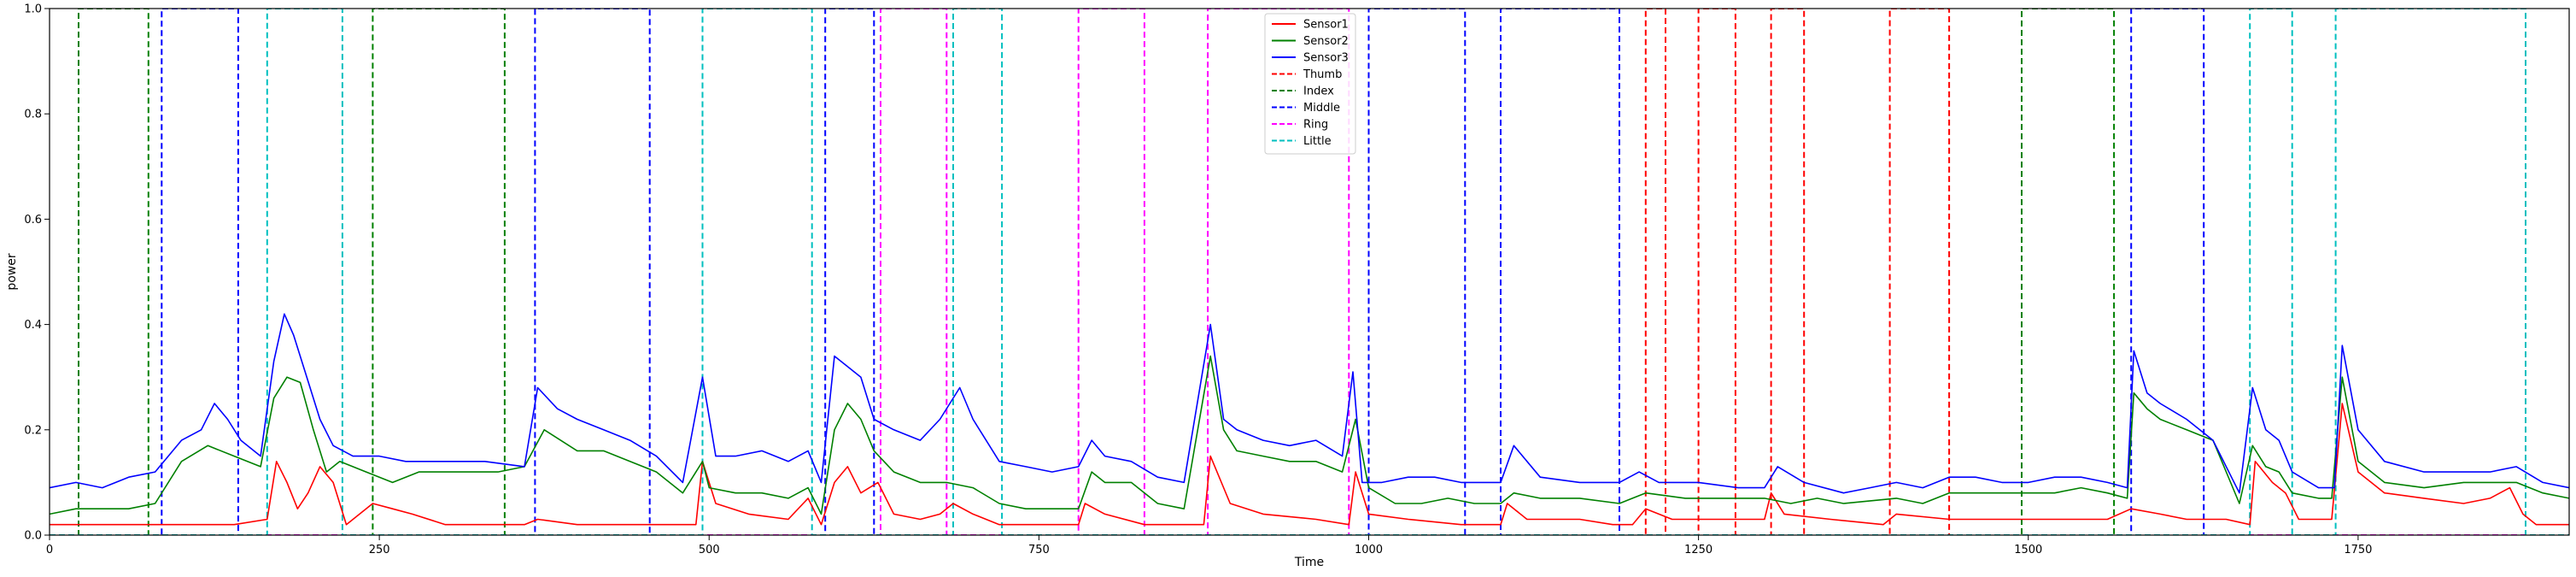  I want to click on y-tick-label: 0.6, so click(33, 220).